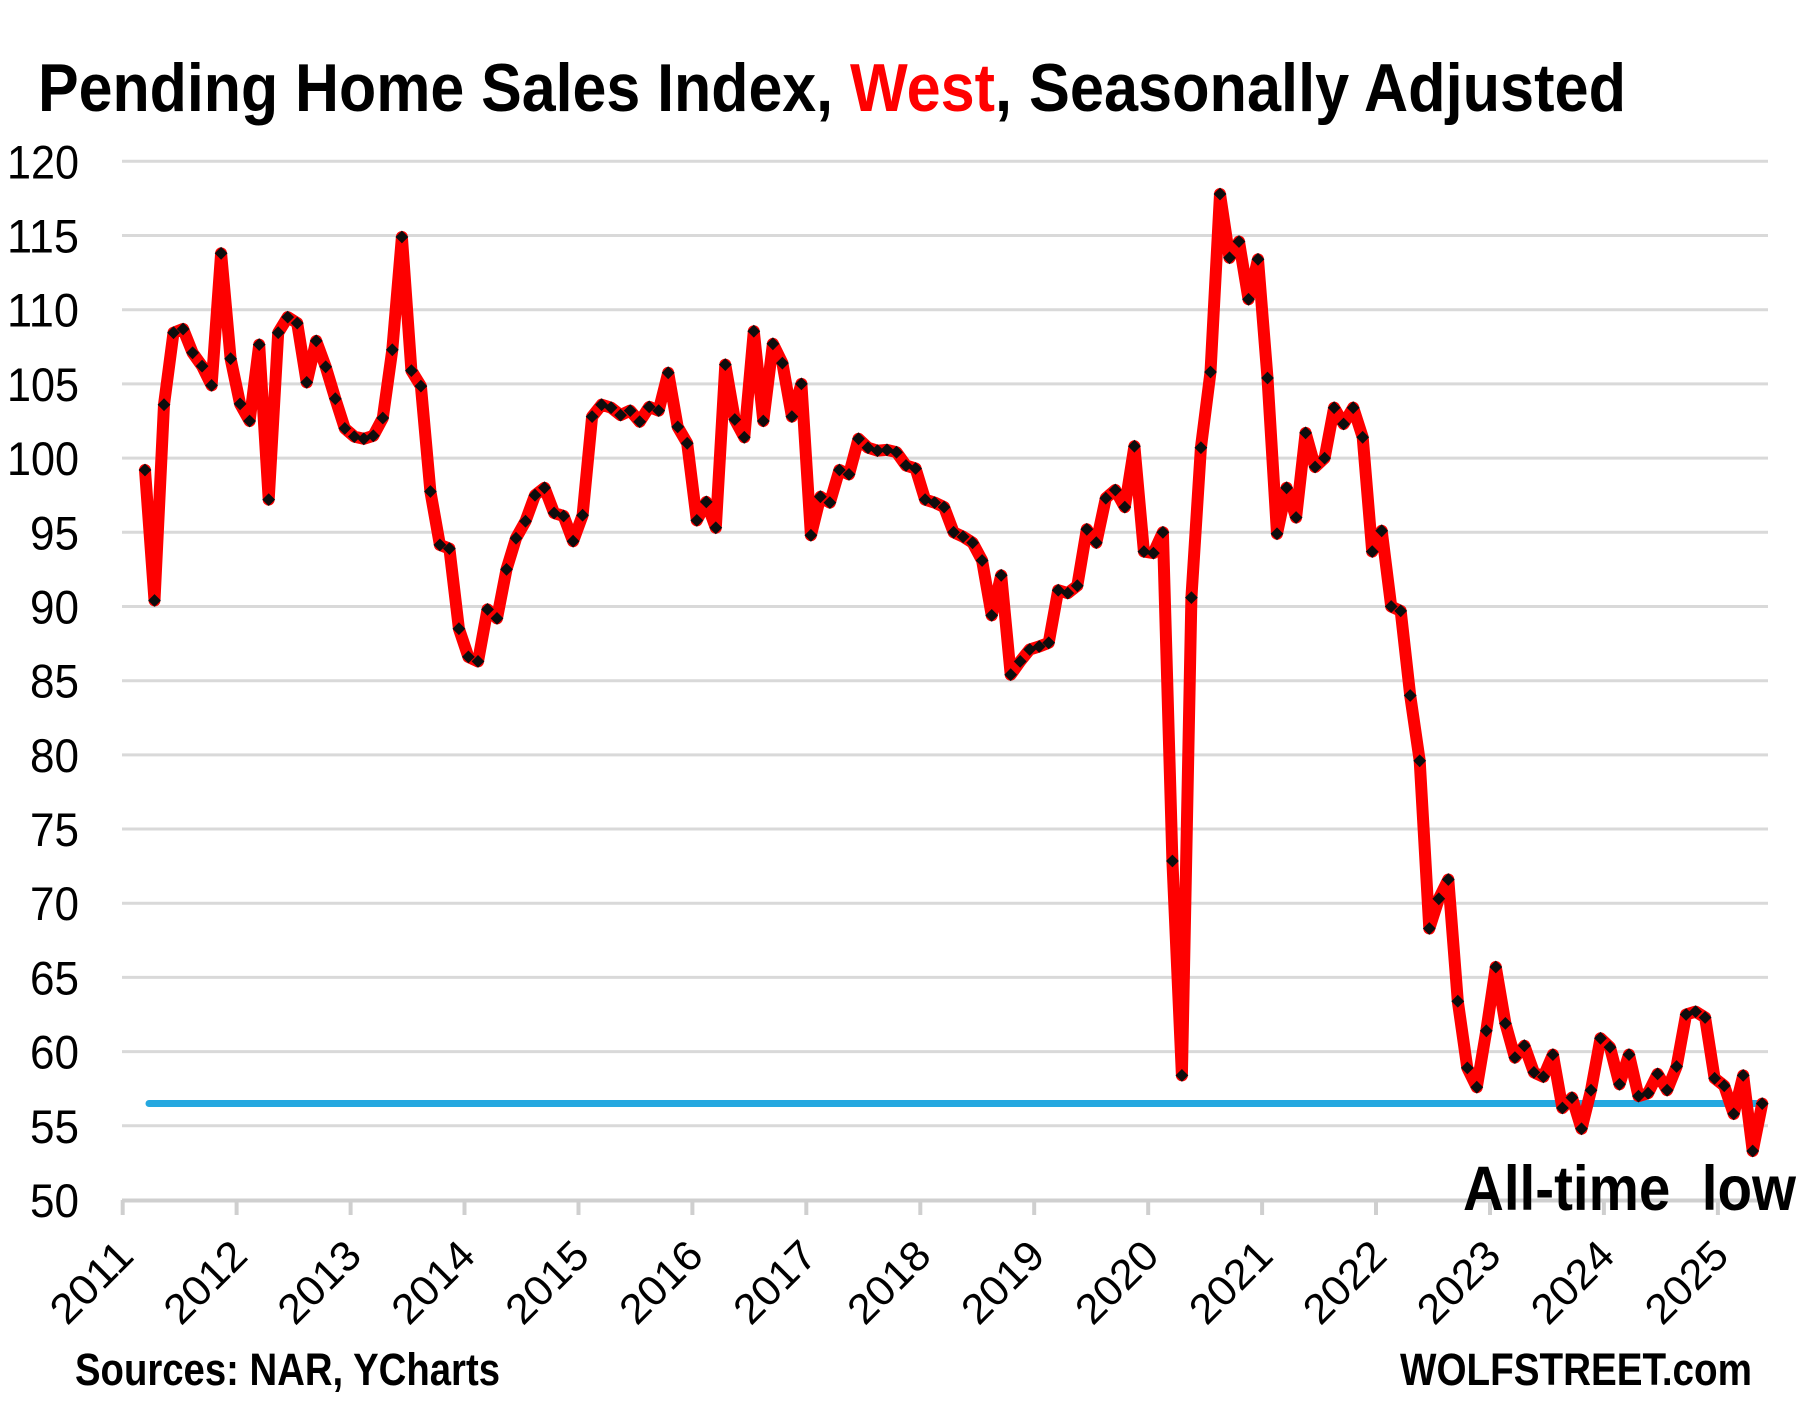 The image size is (1815, 1411). What do you see at coordinates (43, 236) in the screenshot?
I see `svg-text: 115` at bounding box center [43, 236].